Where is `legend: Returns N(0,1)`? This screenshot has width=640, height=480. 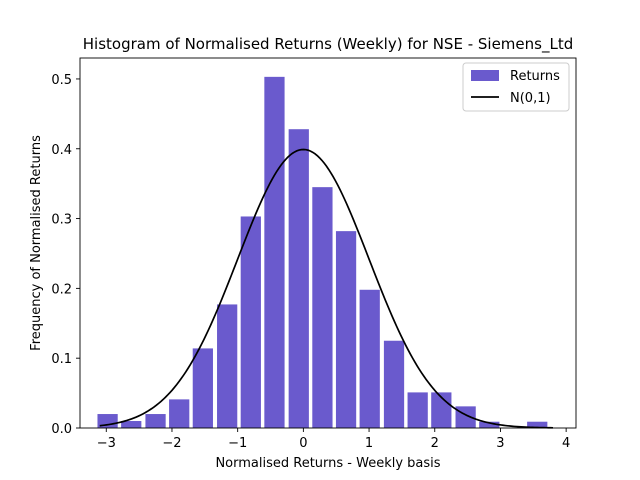
legend: Returns N(0,1) is located at coordinates (516, 87).